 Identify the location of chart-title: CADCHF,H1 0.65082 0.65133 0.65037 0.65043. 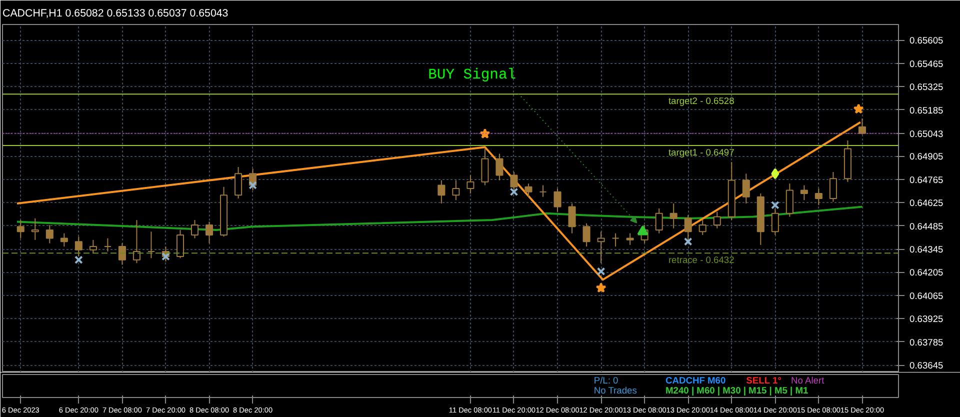
(115, 14).